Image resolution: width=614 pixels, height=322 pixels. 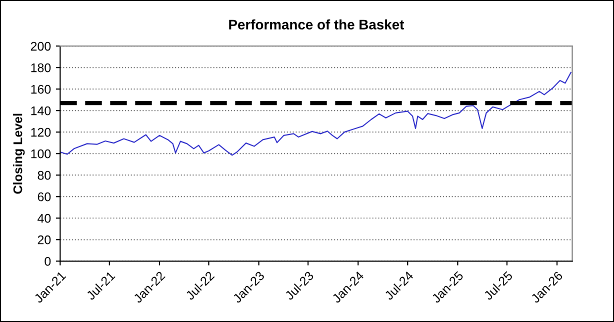 What do you see at coordinates (41, 132) in the screenshot?
I see `y-tick-label: 120` at bounding box center [41, 132].